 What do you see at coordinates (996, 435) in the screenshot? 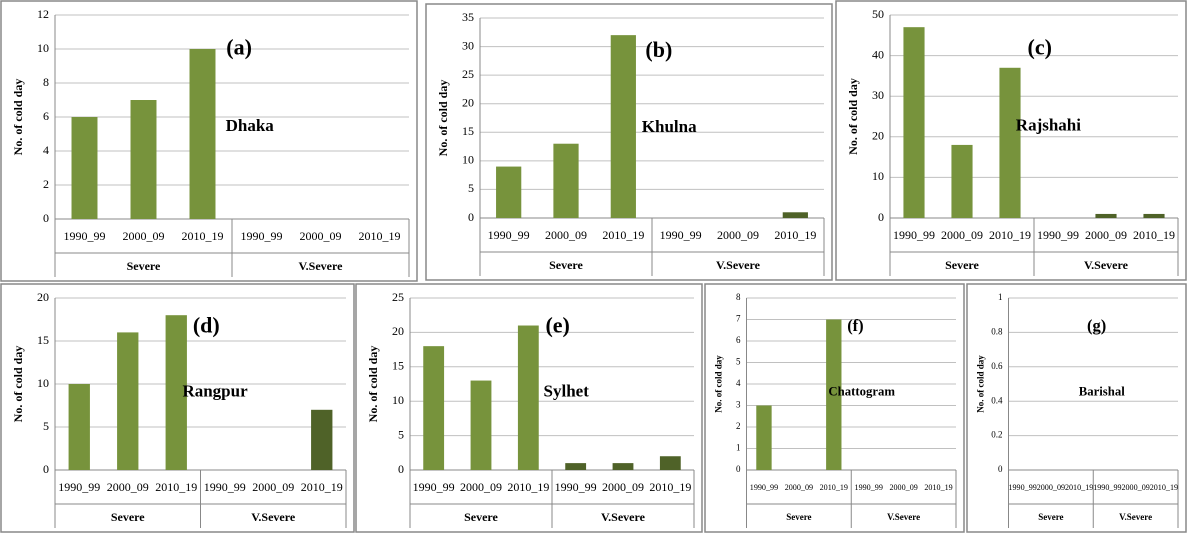
I see `y-tick-label: 0.2` at bounding box center [996, 435].